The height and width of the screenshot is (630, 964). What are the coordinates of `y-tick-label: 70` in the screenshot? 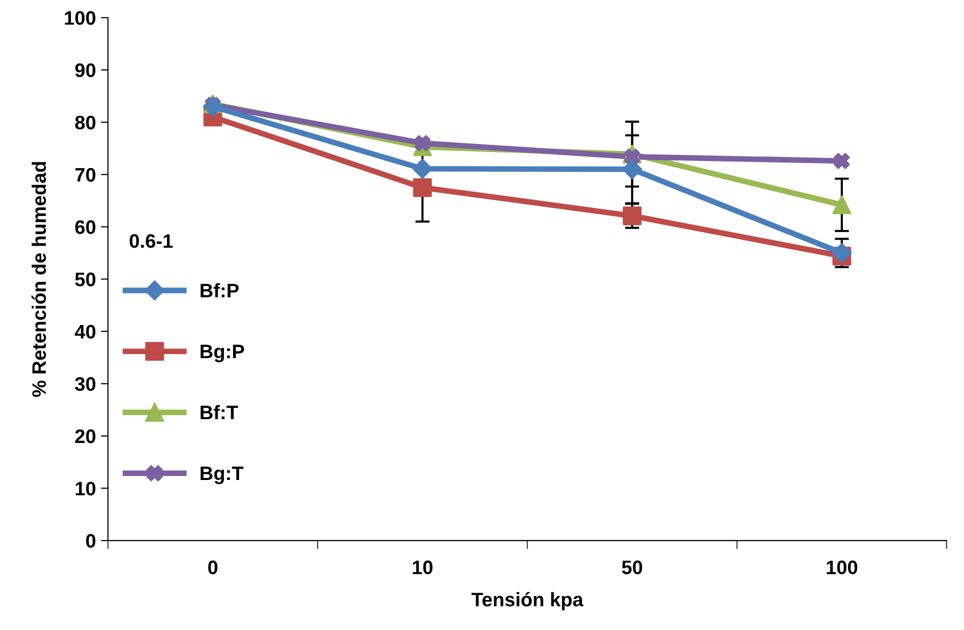 It's located at (85, 175).